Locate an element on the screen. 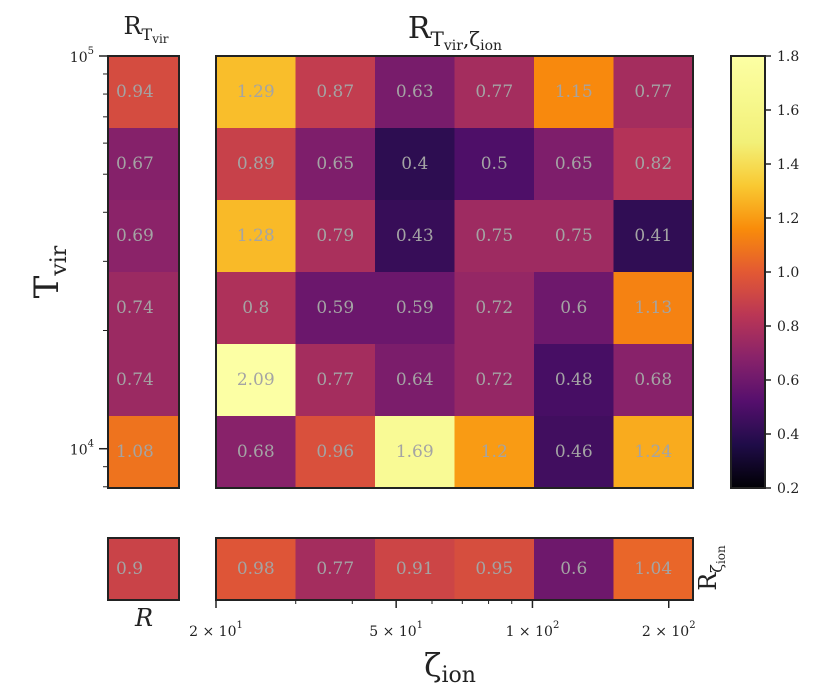 Image resolution: width=830 pixels, height=699 pixels. colorbar-tick-label: 1.0 is located at coordinates (788, 273).